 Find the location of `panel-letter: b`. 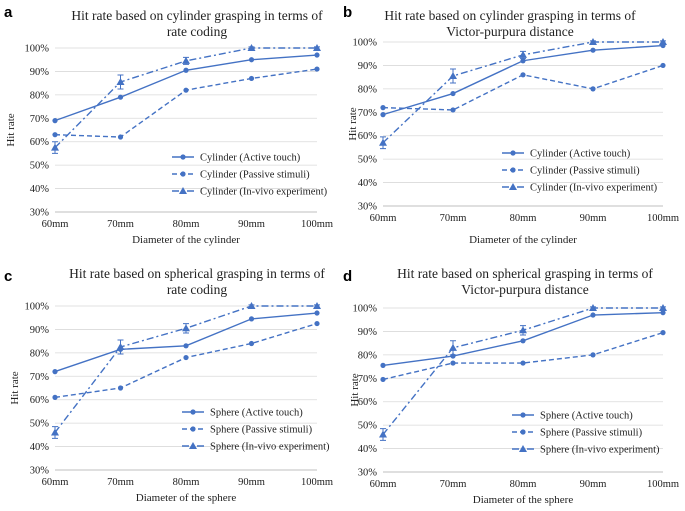

panel-letter: b is located at coordinates (347, 12).